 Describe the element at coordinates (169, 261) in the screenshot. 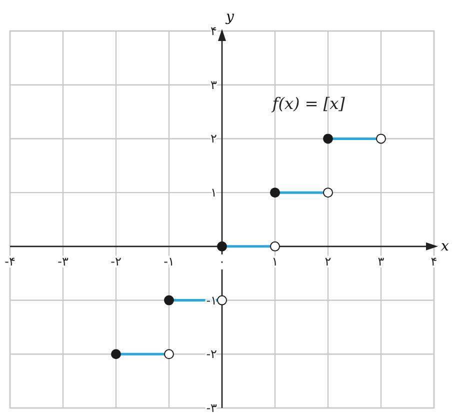

I see `x-tick-label: -۱` at that location.